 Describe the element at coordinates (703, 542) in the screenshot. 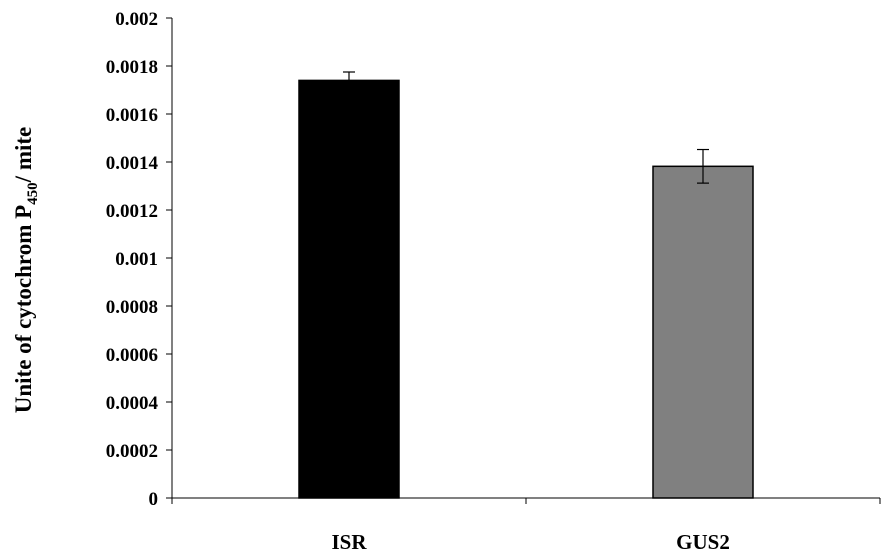

I see `x-category-label: GUS2` at that location.